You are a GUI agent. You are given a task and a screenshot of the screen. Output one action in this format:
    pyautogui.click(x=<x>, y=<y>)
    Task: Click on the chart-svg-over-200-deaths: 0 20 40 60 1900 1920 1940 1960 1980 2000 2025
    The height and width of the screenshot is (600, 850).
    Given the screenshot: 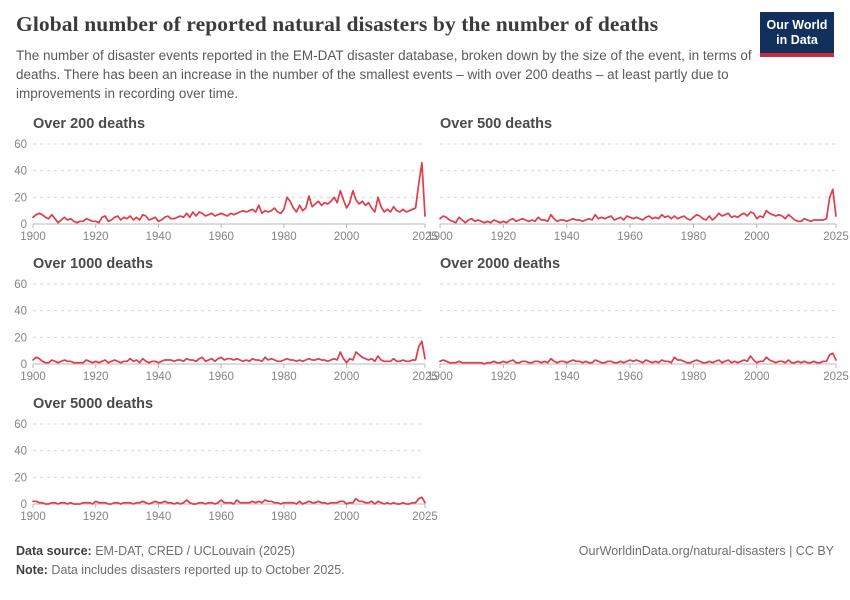 What is the action you would take?
    pyautogui.click(x=226, y=191)
    